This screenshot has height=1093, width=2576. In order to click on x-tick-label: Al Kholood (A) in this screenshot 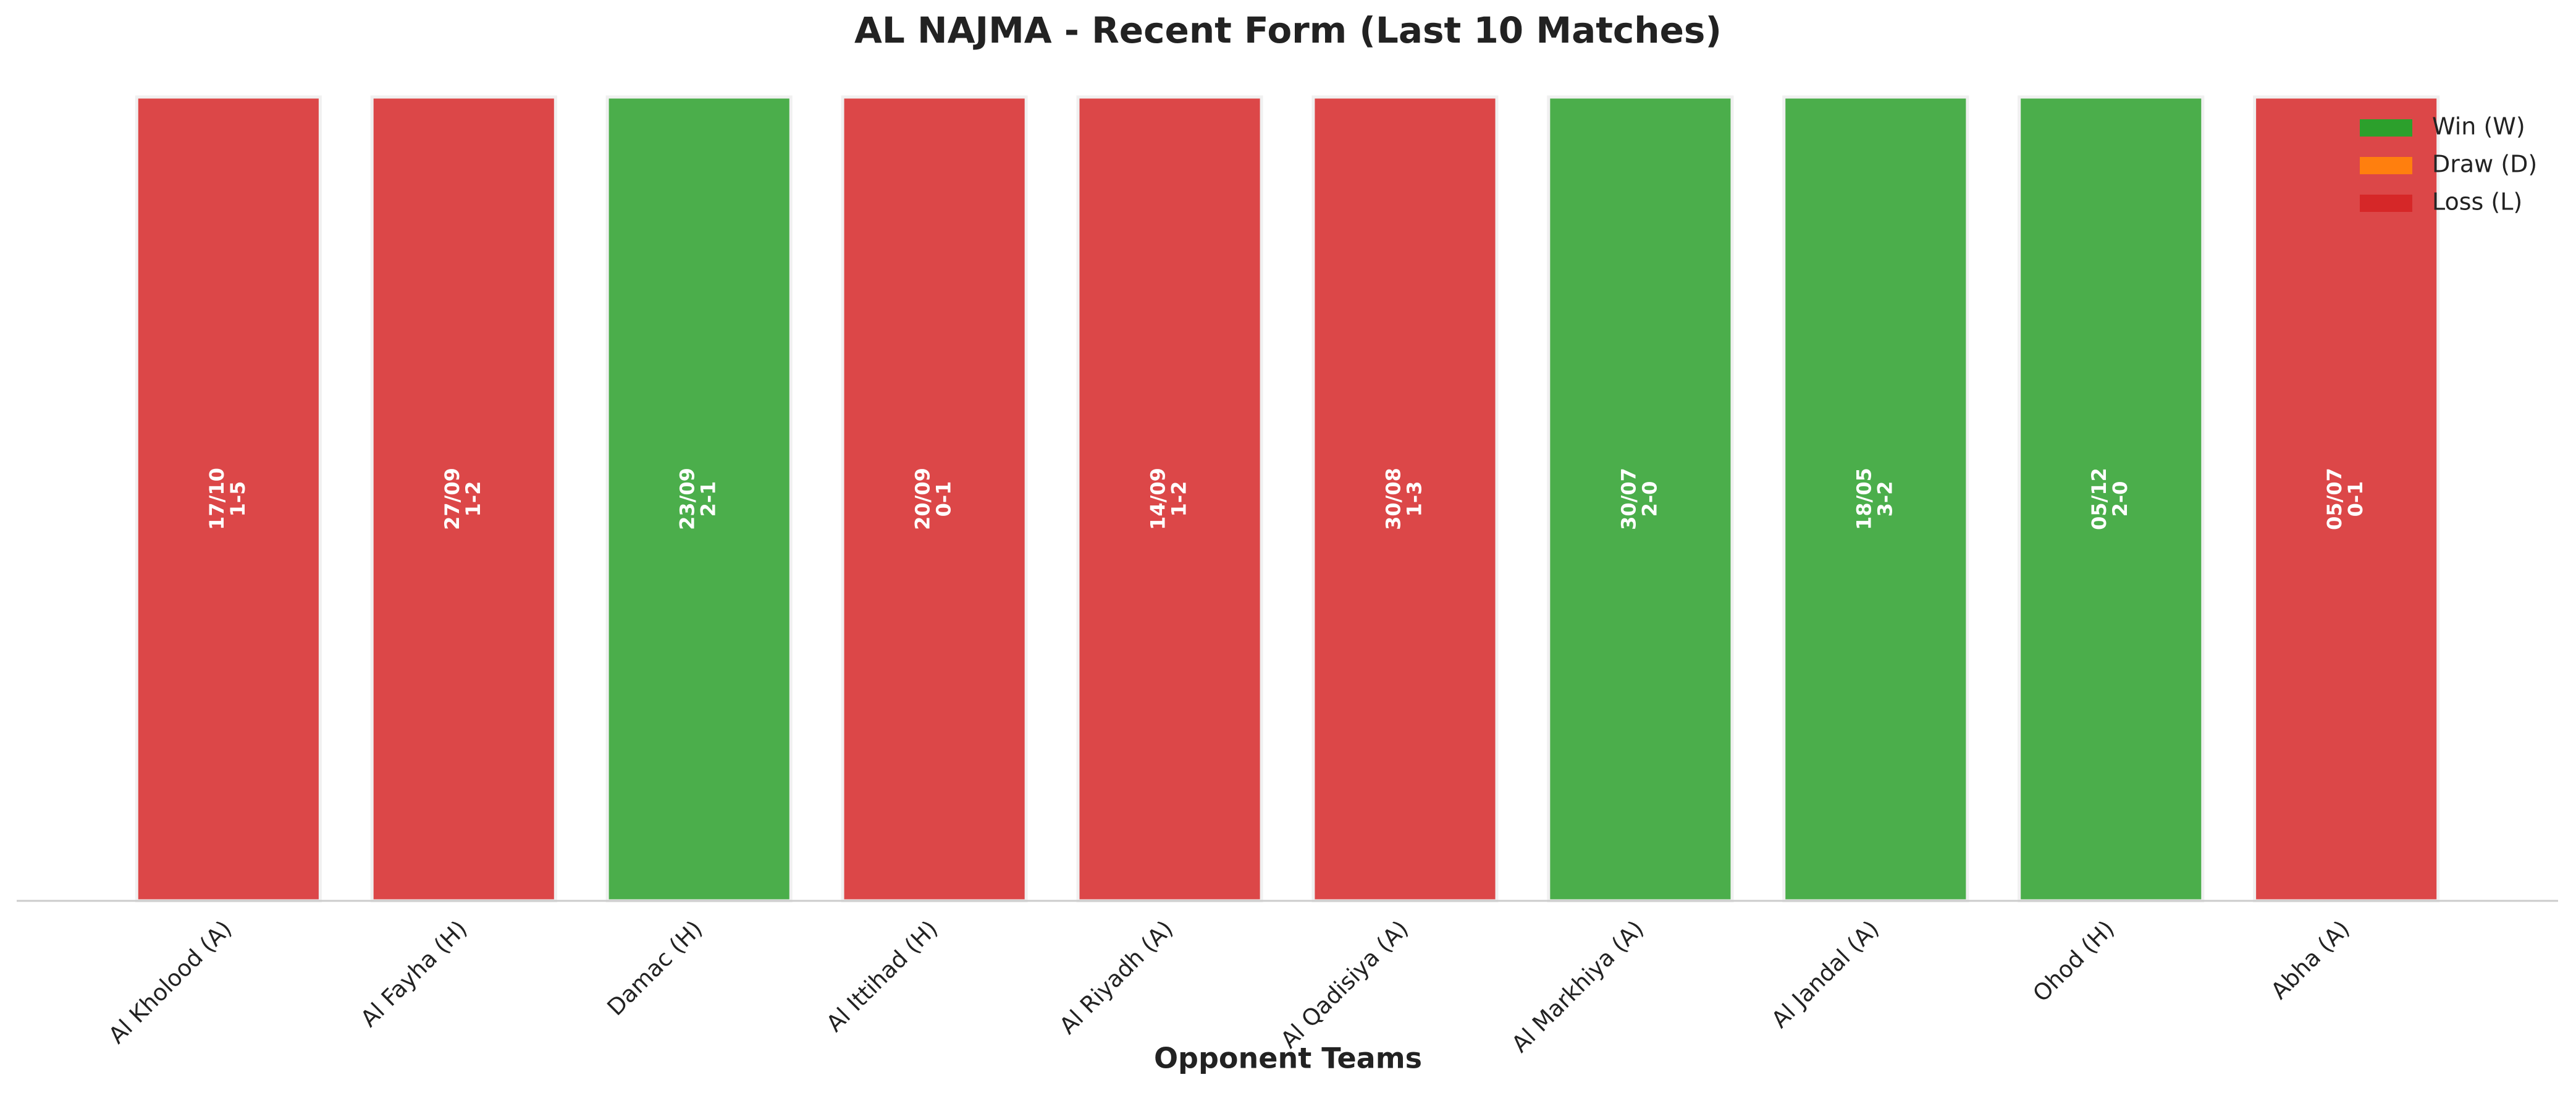, I will do `click(170, 982)`.